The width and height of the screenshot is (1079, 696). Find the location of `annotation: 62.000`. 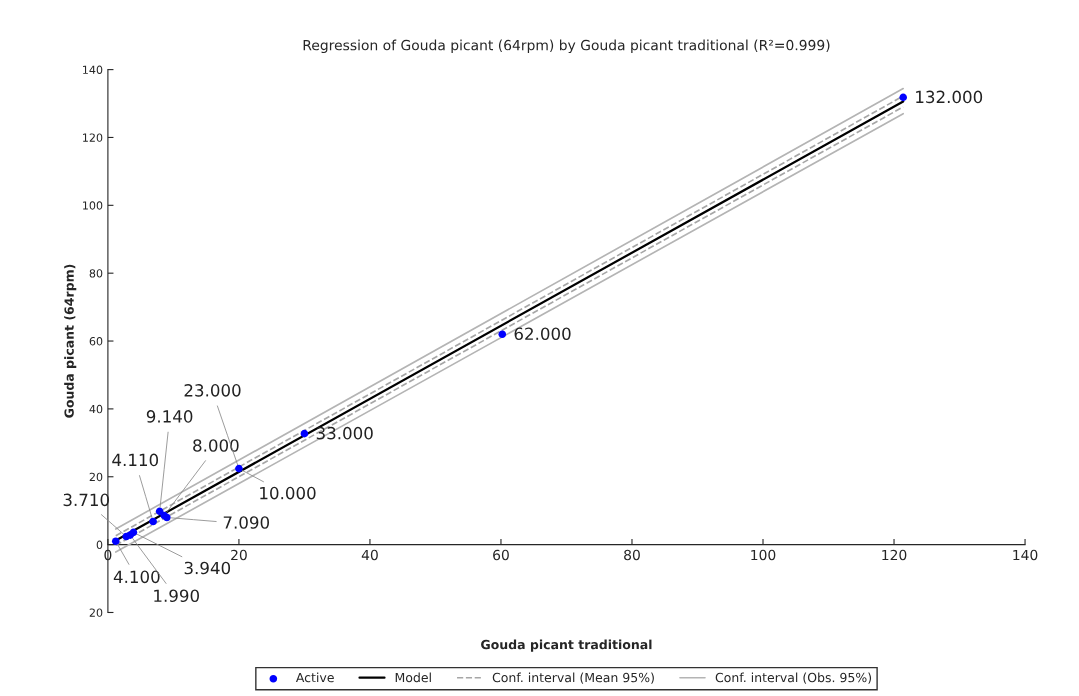

annotation: 62.000 is located at coordinates (542, 334).